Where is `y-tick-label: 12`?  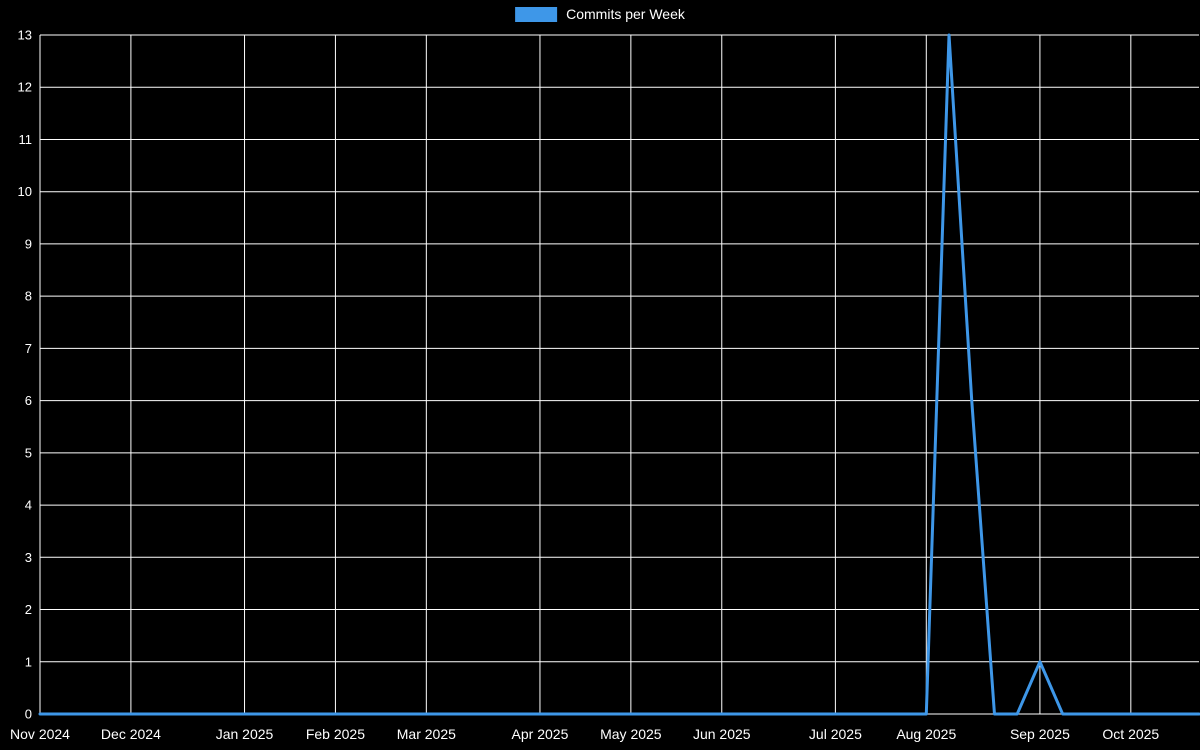 y-tick-label: 12 is located at coordinates (25, 87).